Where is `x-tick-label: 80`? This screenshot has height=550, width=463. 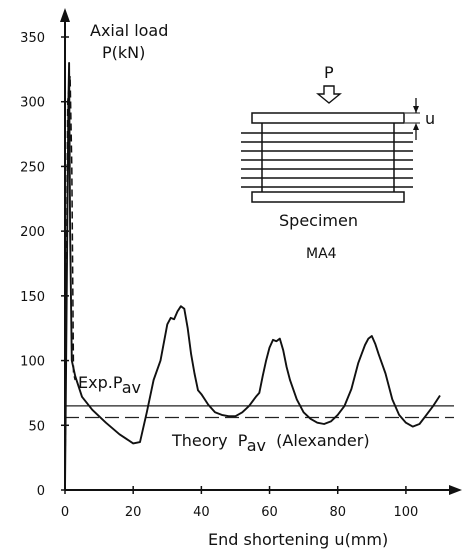
x-tick-label: 80 is located at coordinates (337, 512).